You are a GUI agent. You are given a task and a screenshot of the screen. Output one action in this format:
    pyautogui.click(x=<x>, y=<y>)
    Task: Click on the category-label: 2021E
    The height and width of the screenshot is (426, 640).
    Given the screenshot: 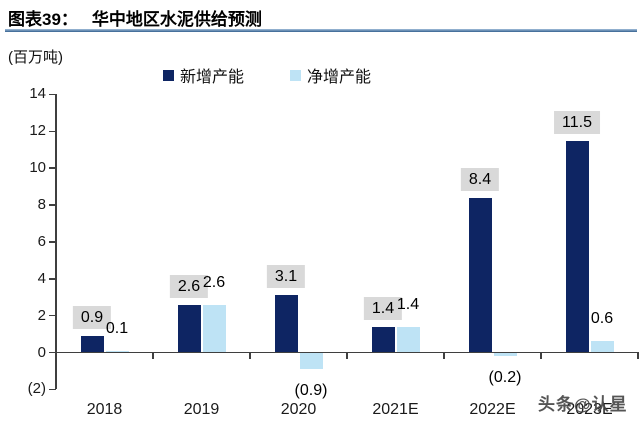 What is the action you would take?
    pyautogui.click(x=395, y=409)
    